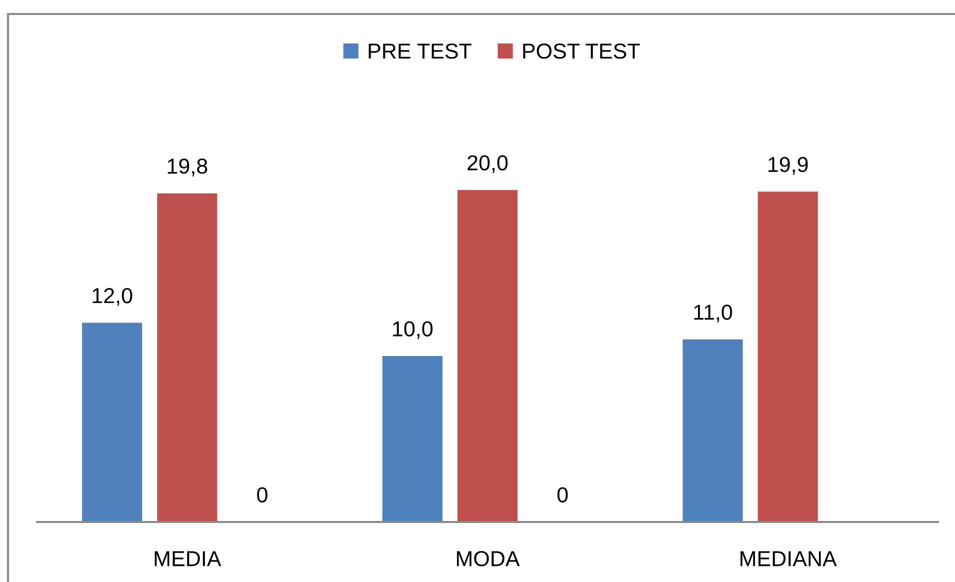  What do you see at coordinates (188, 167) in the screenshot?
I see `data-label: 19,8` at bounding box center [188, 167].